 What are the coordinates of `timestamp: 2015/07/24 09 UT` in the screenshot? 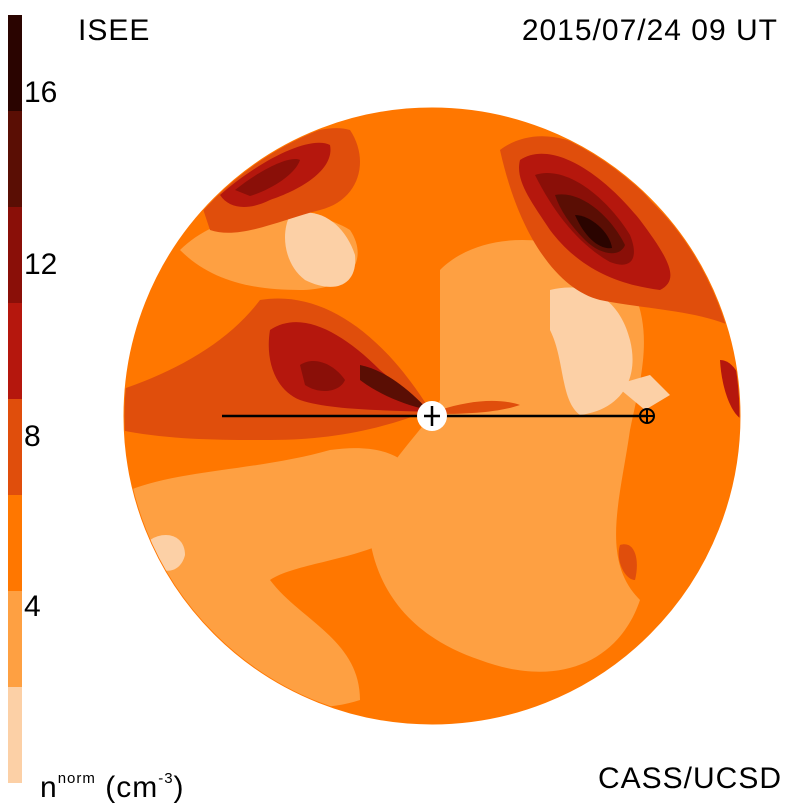 It's located at (649, 30).